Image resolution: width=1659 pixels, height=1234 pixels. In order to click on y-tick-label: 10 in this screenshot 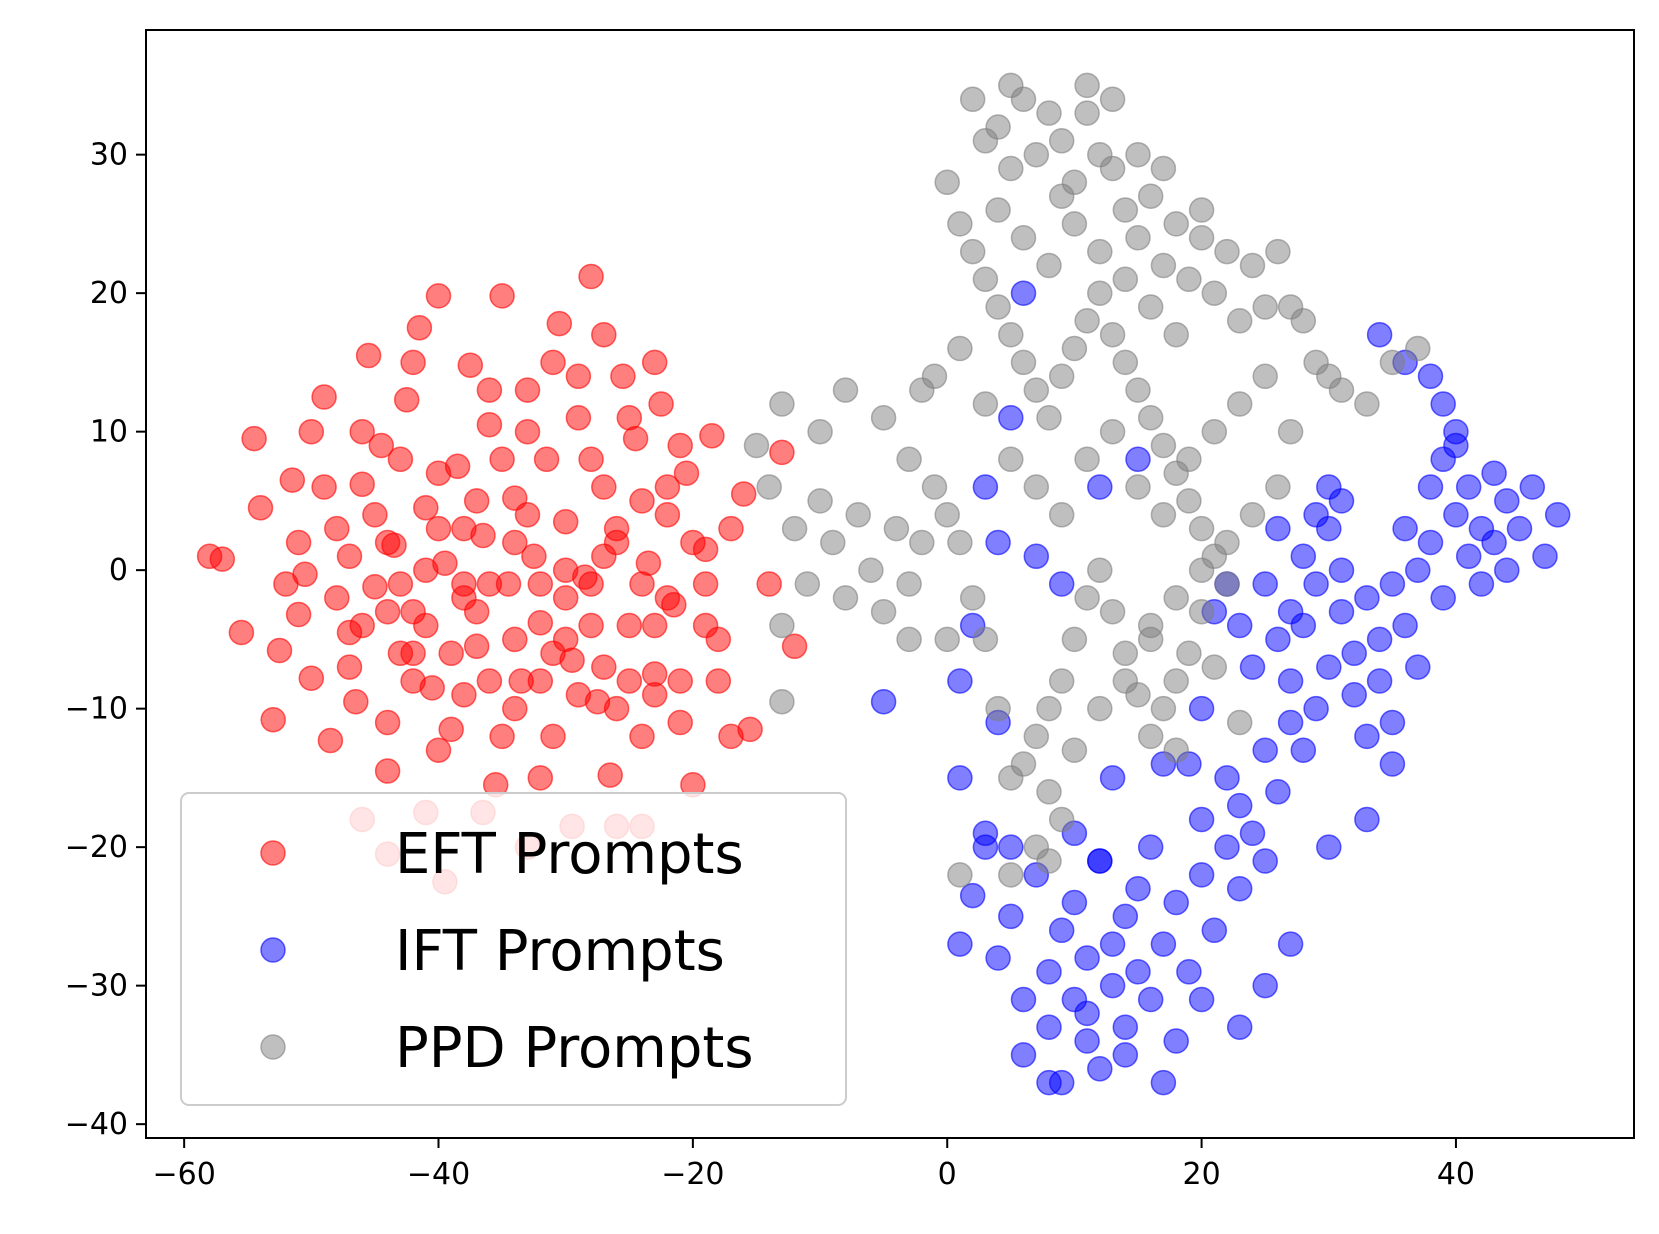, I will do `click(109, 432)`.